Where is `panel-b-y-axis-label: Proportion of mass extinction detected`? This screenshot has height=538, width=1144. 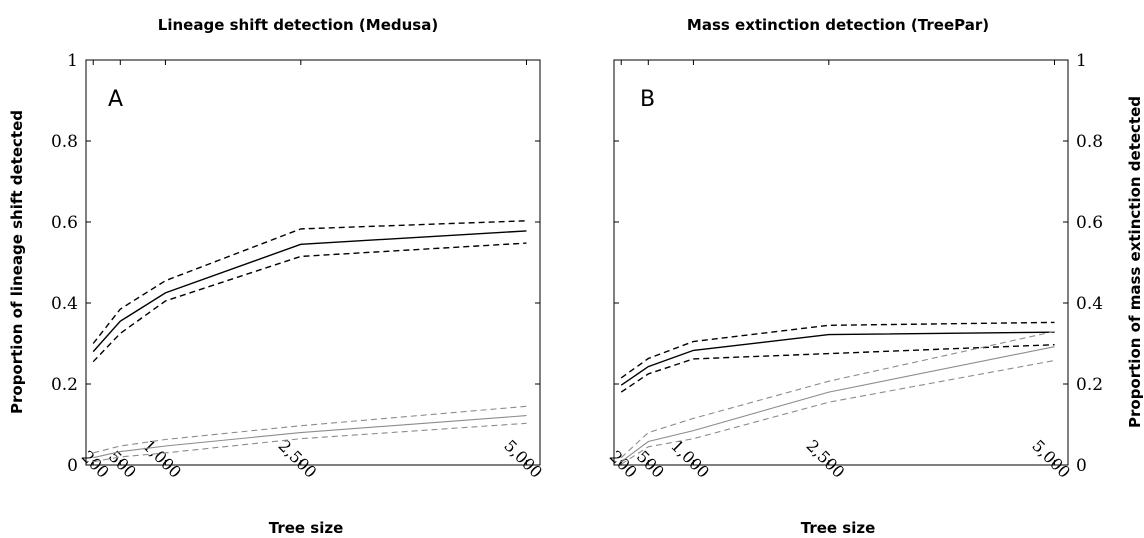 panel-b-y-axis-label: Proportion of mass extinction detected is located at coordinates (1135, 262).